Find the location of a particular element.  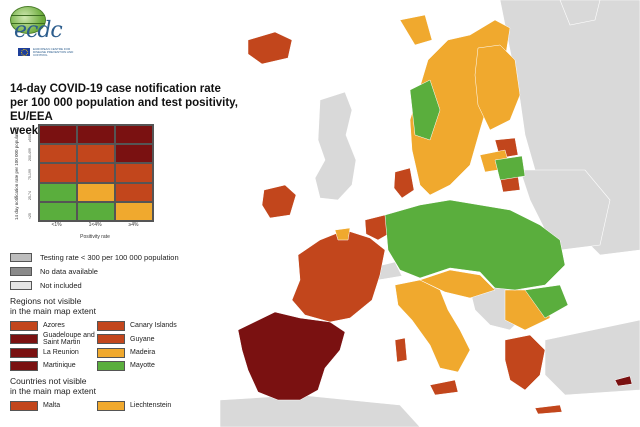

legend-item-label: Malta is located at coordinates (52, 405).